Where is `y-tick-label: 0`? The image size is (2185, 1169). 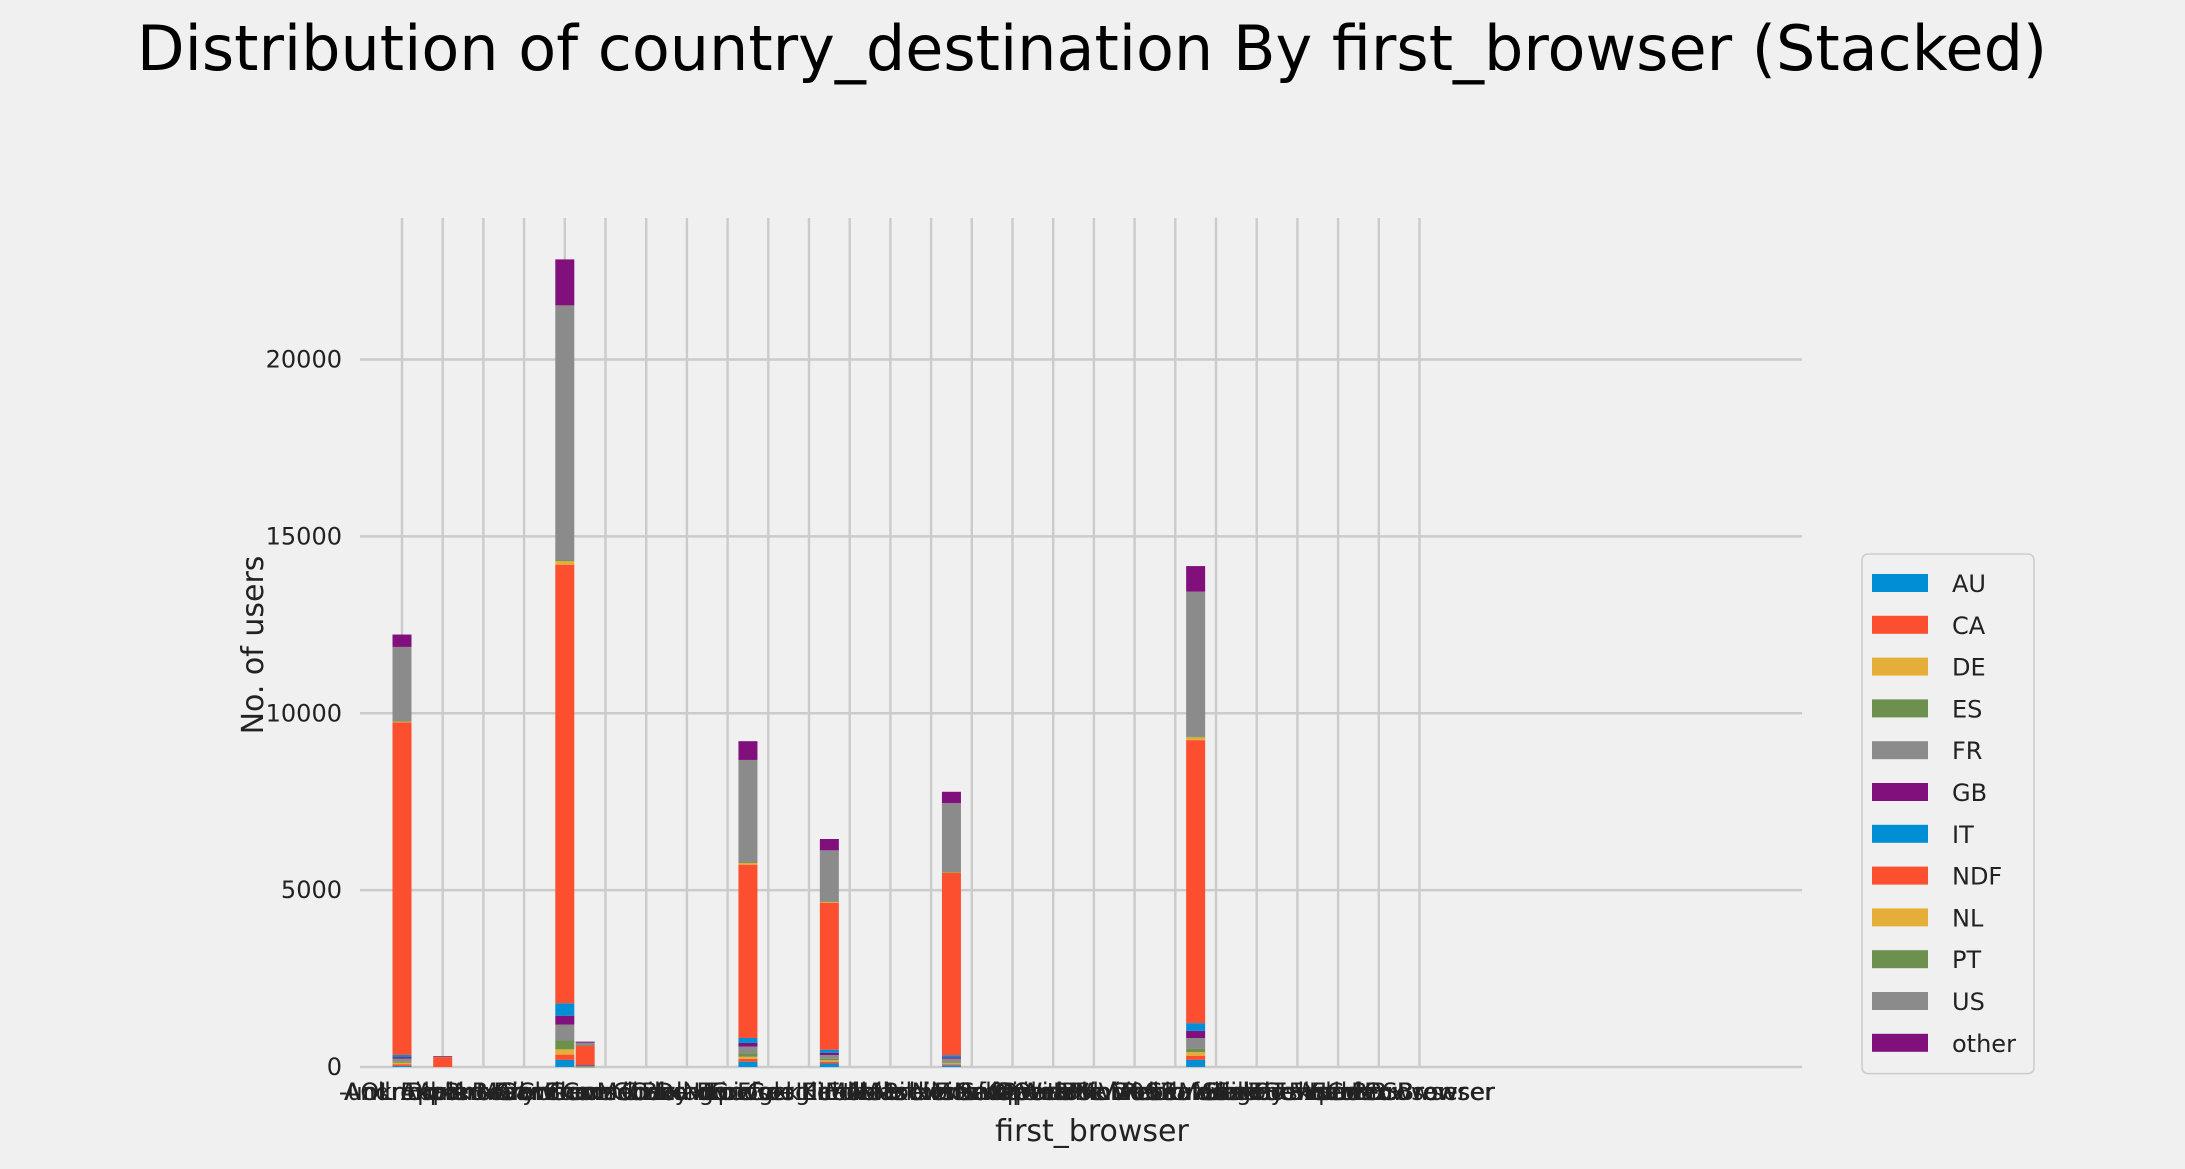 y-tick-label: 0 is located at coordinates (334, 1067).